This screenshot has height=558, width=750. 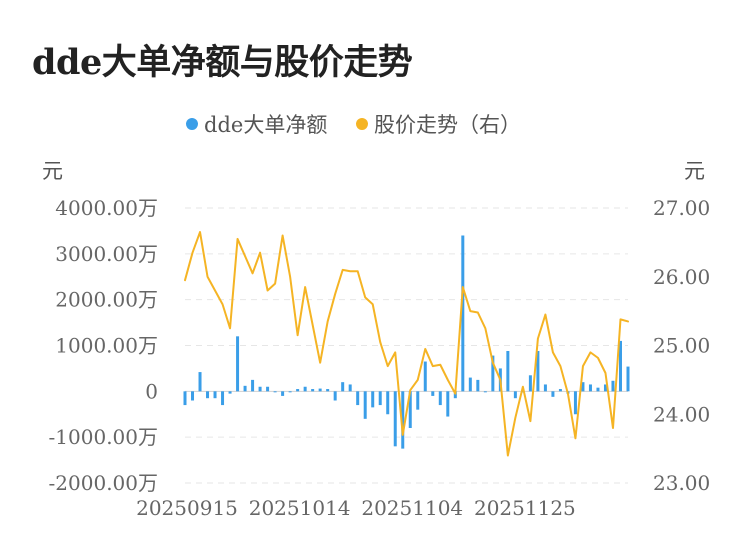 What do you see at coordinates (525, 508) in the screenshot?
I see `x-tick-label: 20251125` at bounding box center [525, 508].